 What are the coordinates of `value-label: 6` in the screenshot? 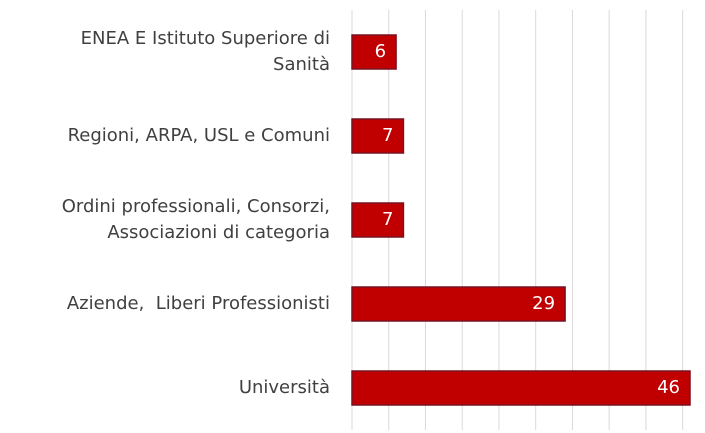 It's located at (380, 51).